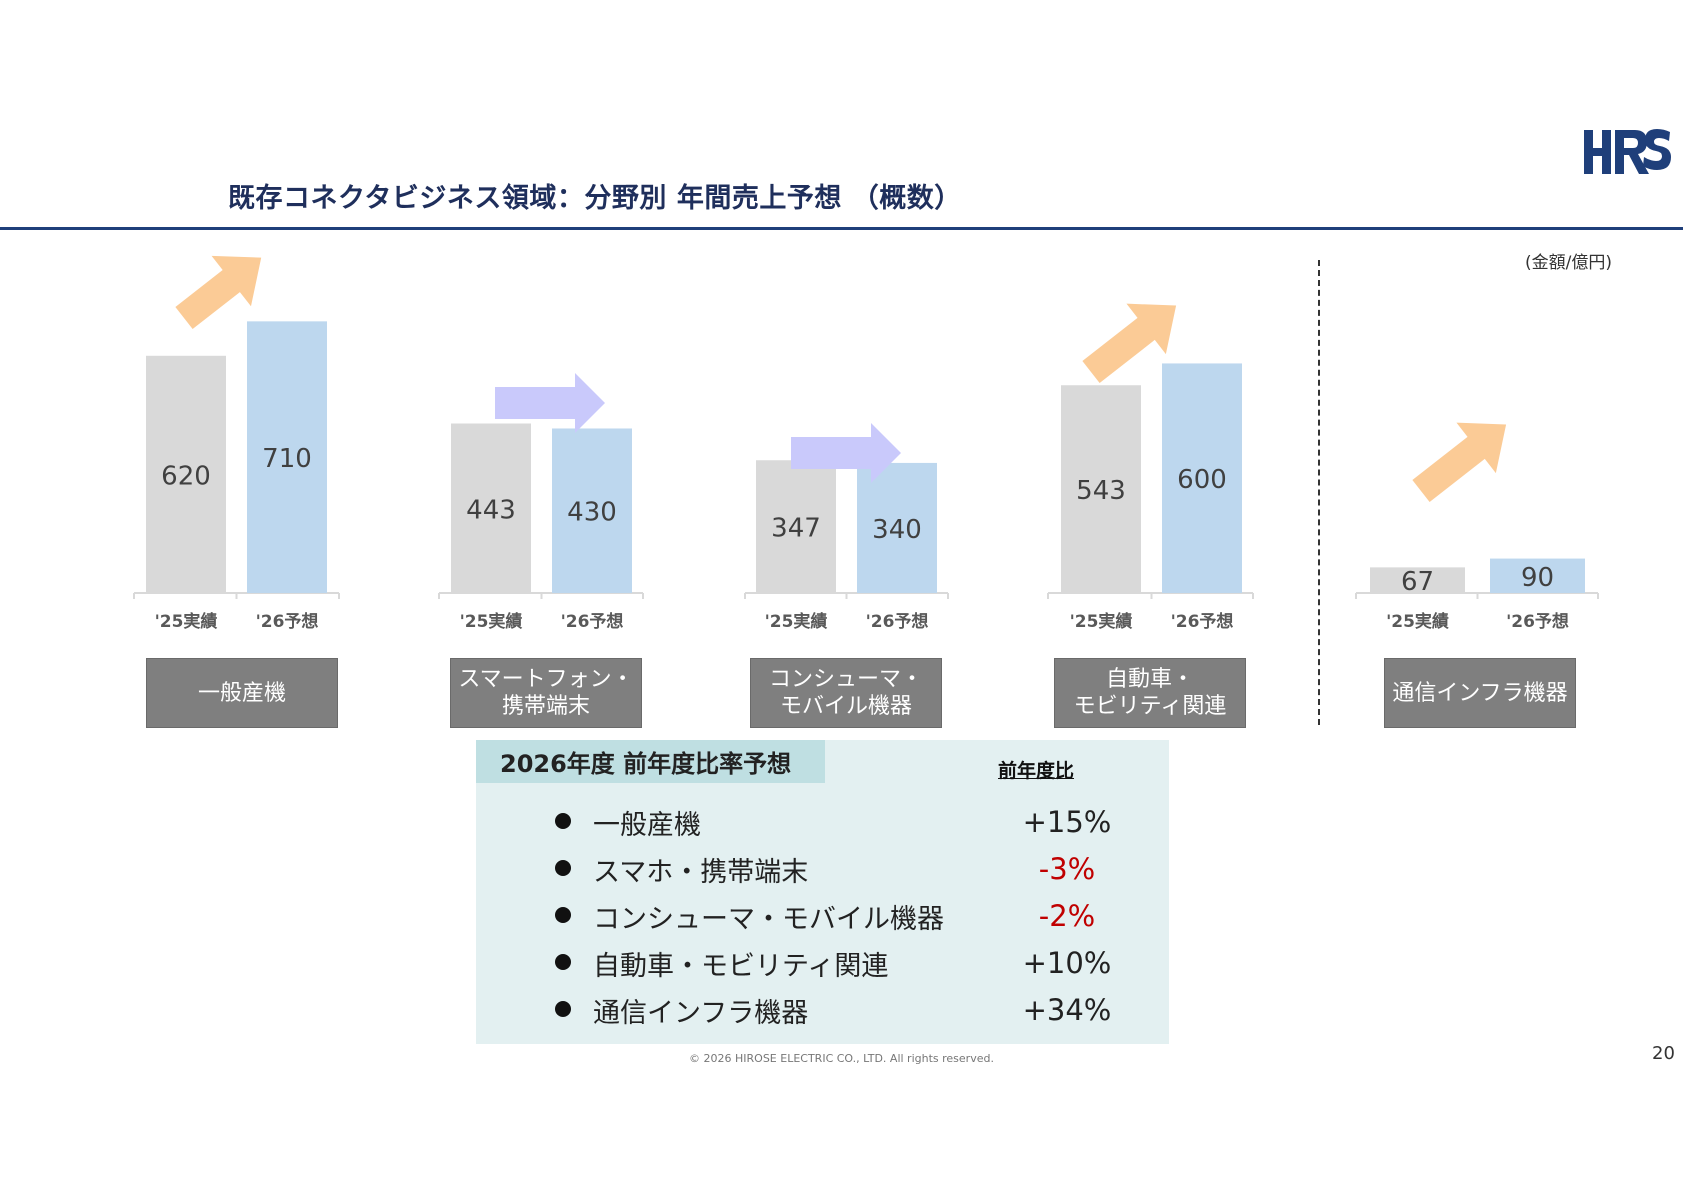 This screenshot has height=1190, width=1683. I want to click on bar-value-label: 710, so click(287, 459).